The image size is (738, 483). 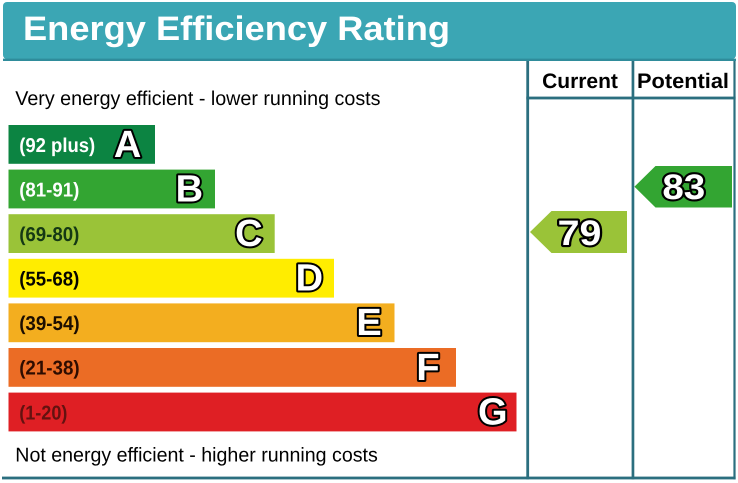 I want to click on svg-text: (92 plus), so click(x=57, y=146).